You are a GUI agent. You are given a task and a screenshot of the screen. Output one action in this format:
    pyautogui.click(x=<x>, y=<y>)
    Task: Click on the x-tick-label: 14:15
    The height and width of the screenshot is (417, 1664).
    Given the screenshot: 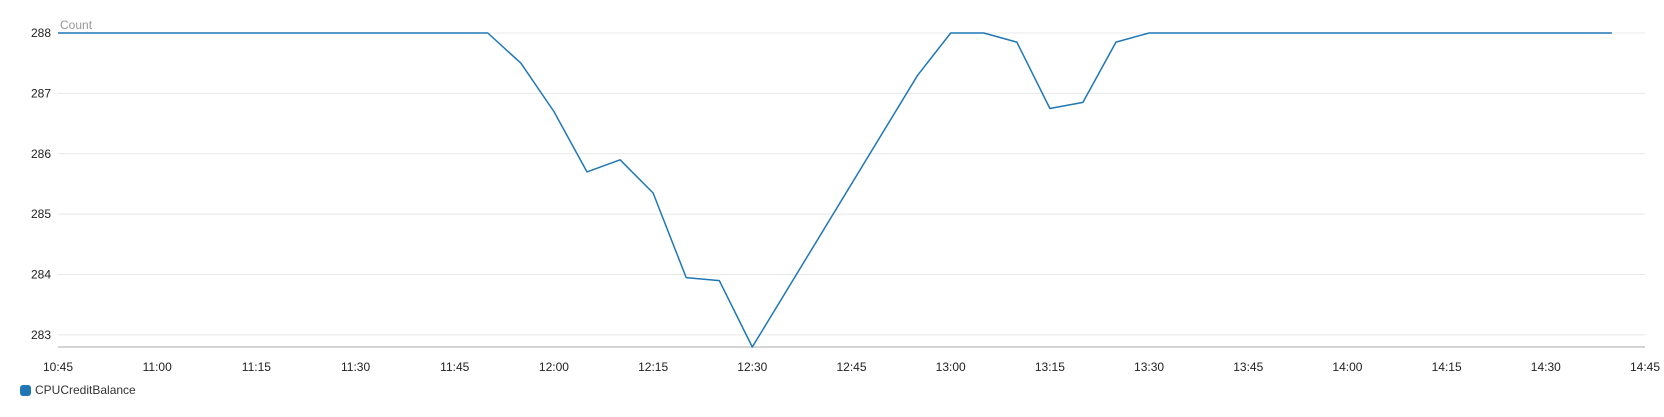 What is the action you would take?
    pyautogui.click(x=1447, y=367)
    